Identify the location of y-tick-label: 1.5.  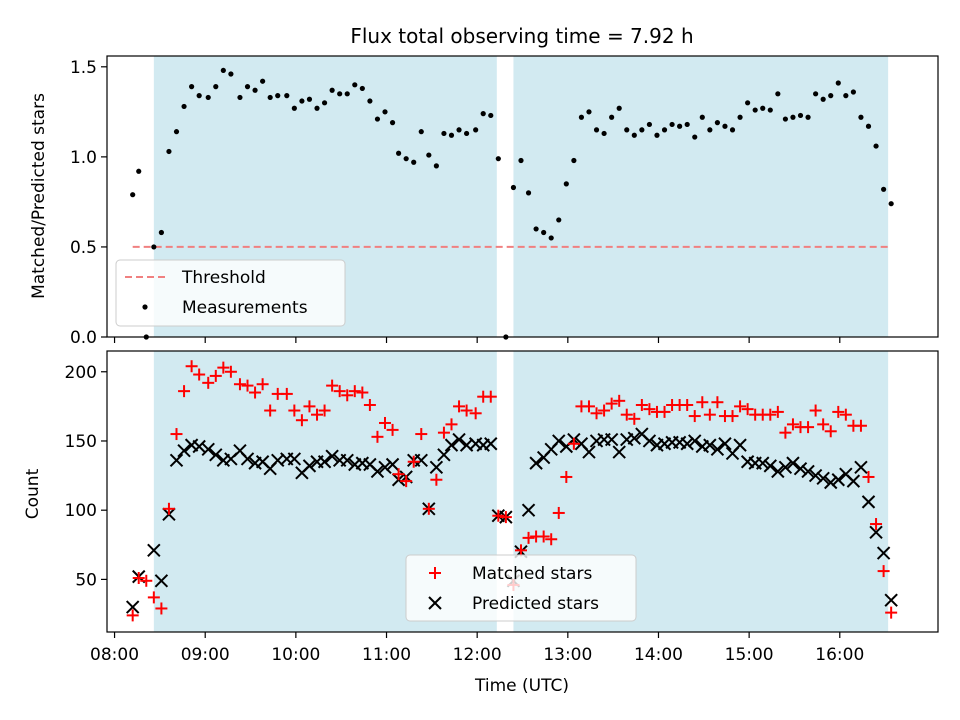
(83, 68).